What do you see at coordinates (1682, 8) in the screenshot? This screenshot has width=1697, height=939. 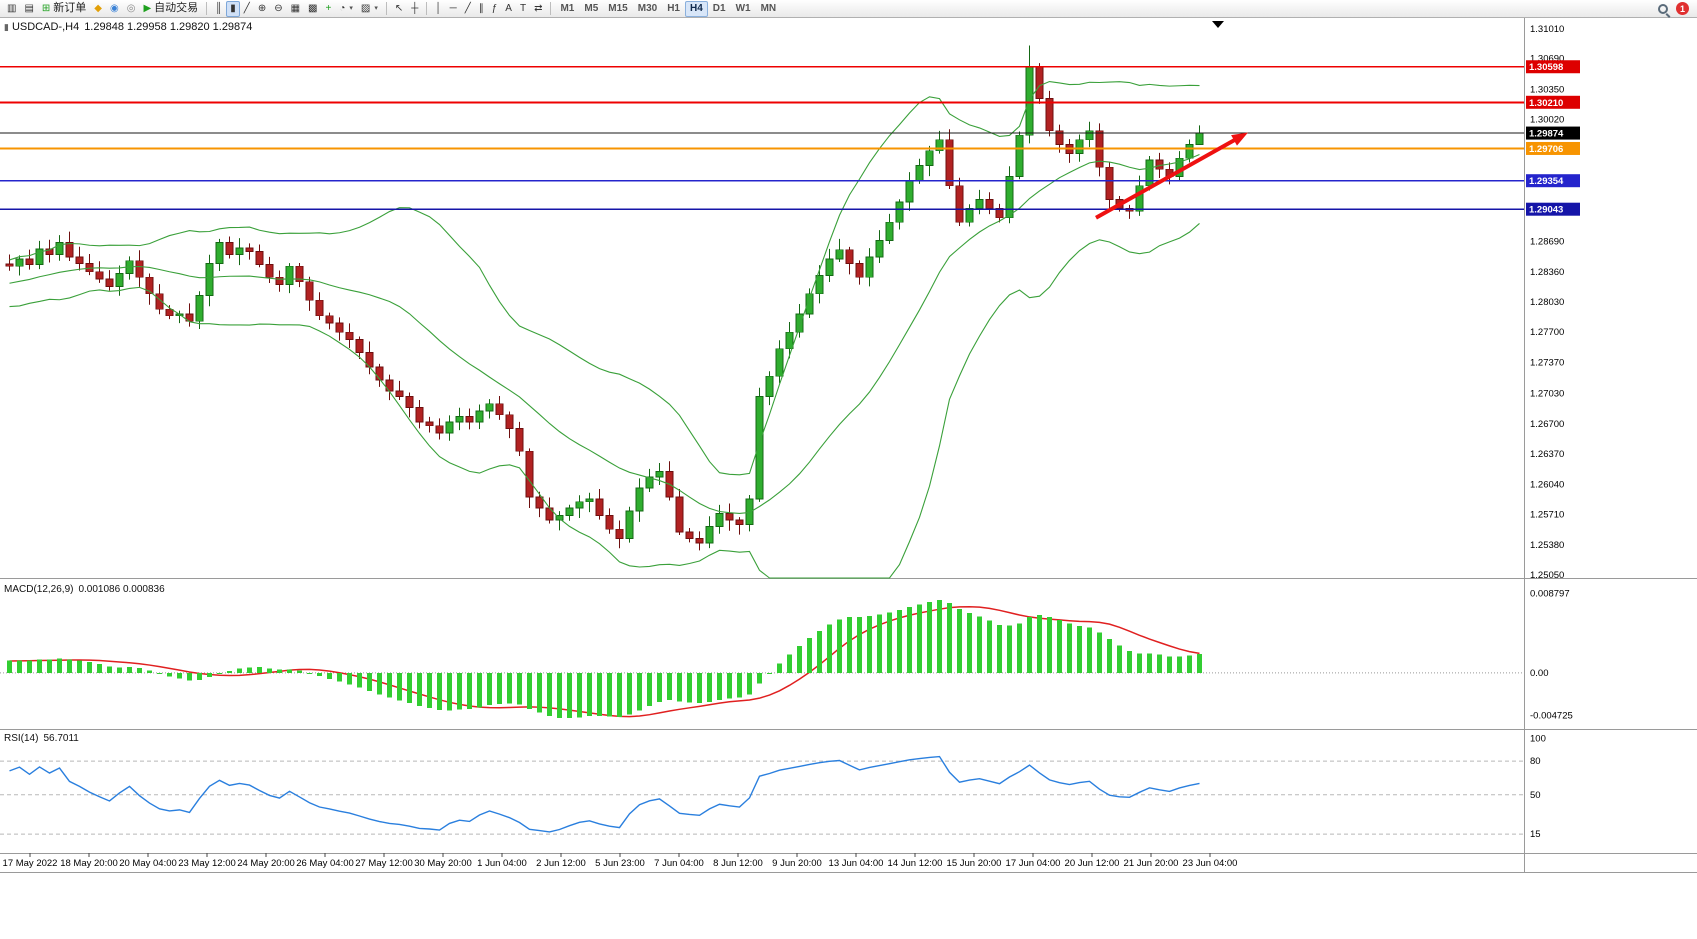 I see `notification-badge: 1` at bounding box center [1682, 8].